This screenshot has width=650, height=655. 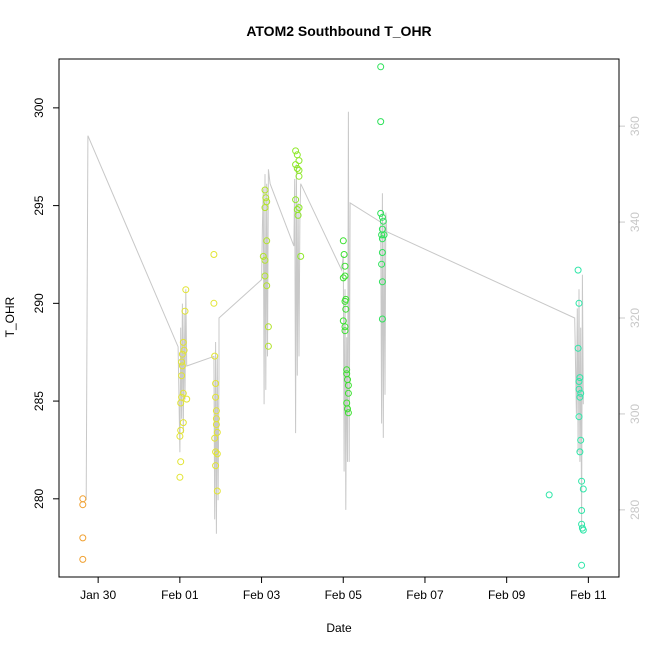 What do you see at coordinates (10, 316) in the screenshot?
I see `y-axis-label: T_OHR` at bounding box center [10, 316].